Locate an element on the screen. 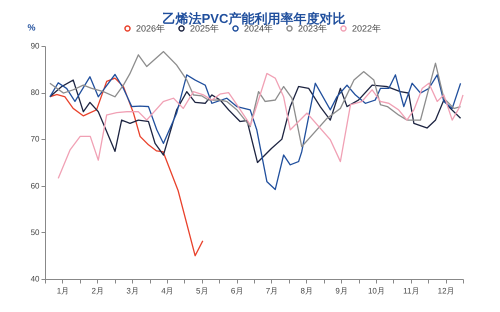  y-tick-label: 50 is located at coordinates (35, 232).